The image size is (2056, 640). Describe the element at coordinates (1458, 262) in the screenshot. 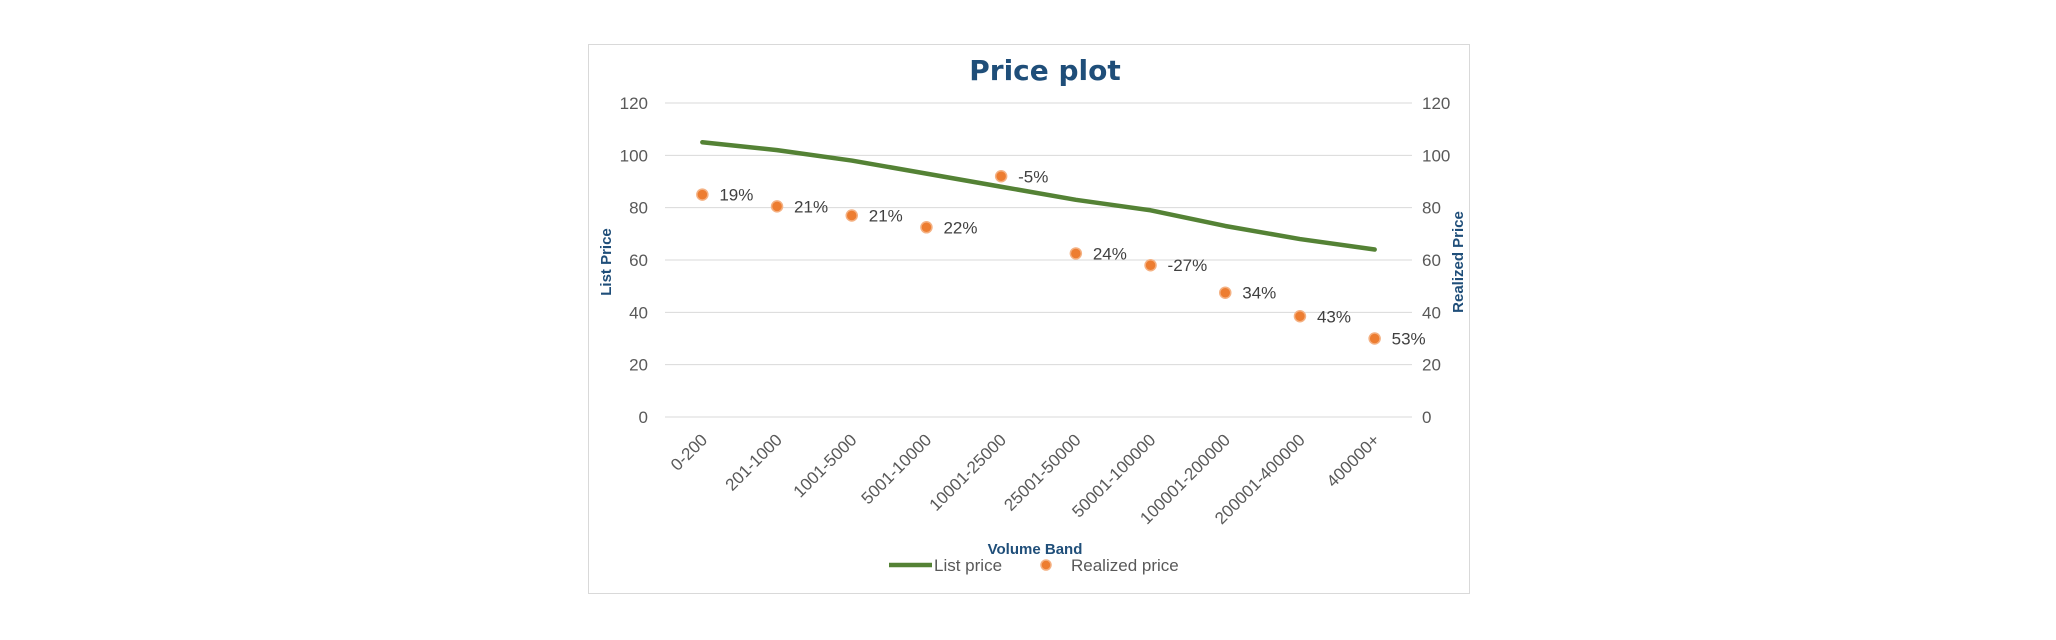

I see `right-axis-title: Realized Price` at that location.